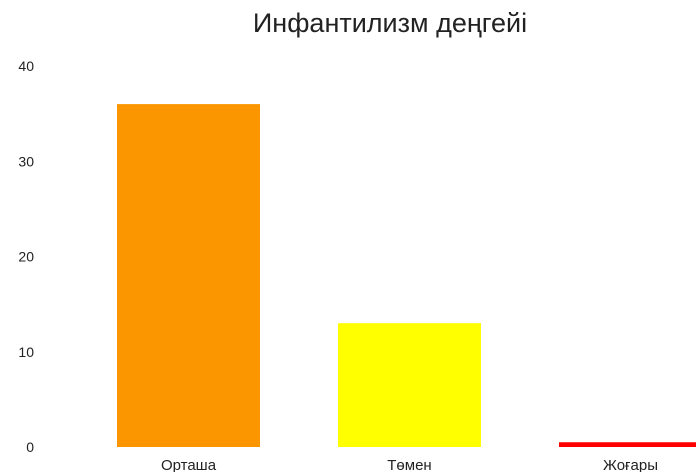  I want to click on chart-title: Инфантилизм деңгейі, so click(390, 23).